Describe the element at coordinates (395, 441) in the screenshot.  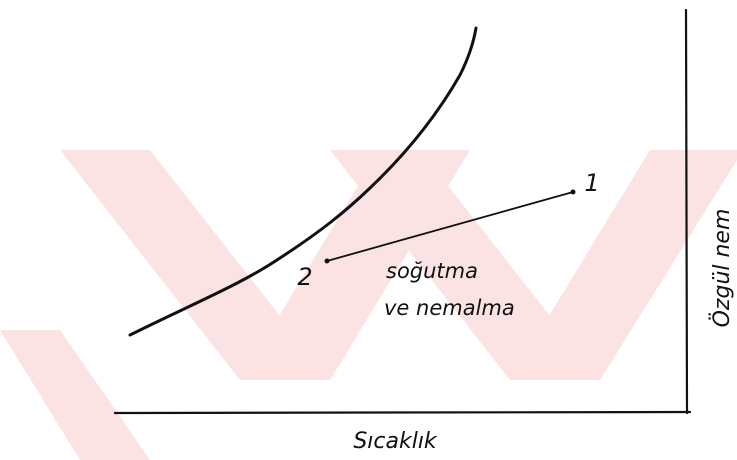
I see `x-axis-label: Sıcaklık` at that location.